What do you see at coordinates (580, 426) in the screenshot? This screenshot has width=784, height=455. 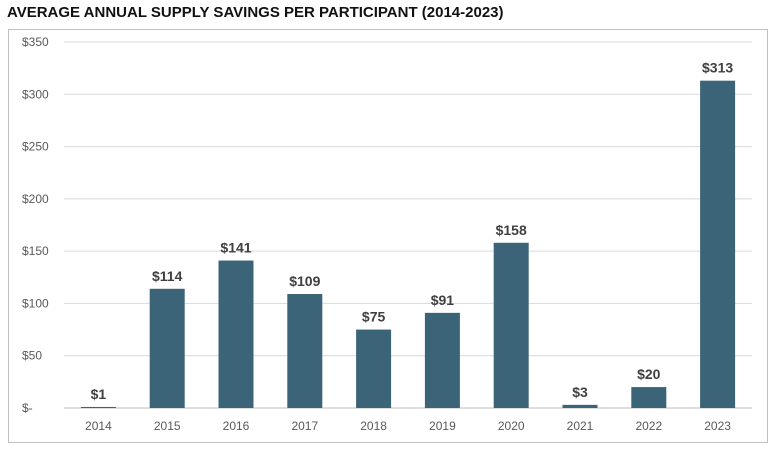 I see `x-tick-label-2021: 2021` at bounding box center [580, 426].